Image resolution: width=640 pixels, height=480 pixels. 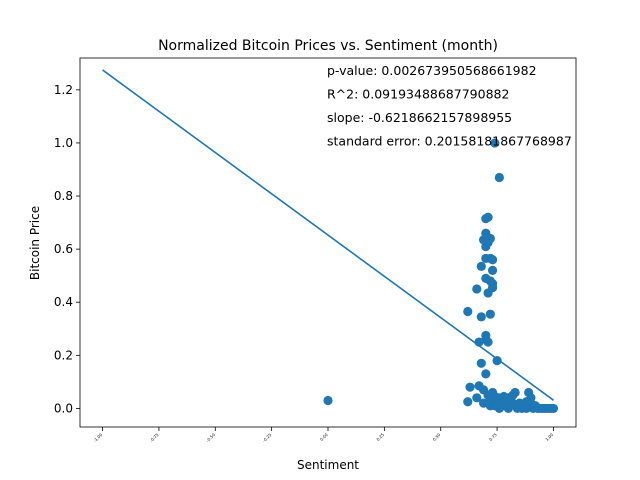 What do you see at coordinates (549, 437) in the screenshot?
I see `x-tick-label: 1.00` at bounding box center [549, 437].